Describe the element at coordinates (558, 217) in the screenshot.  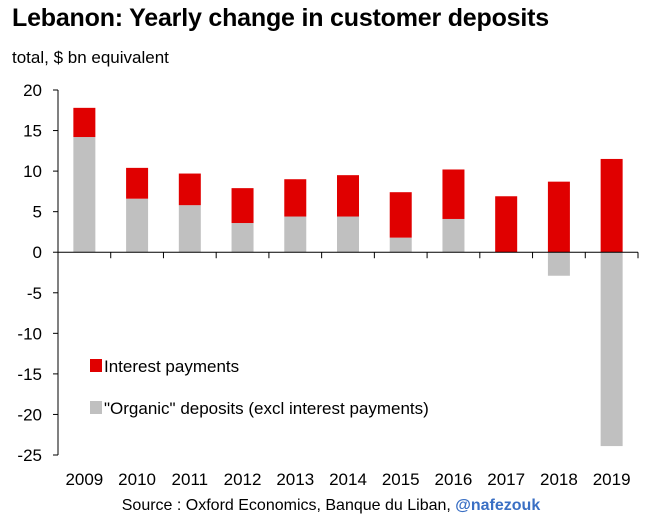
I see `bar-interest-2018` at that location.